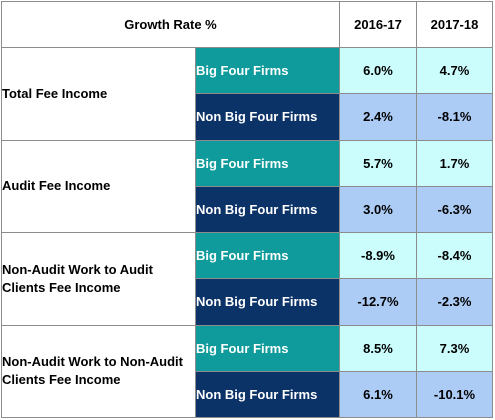  Describe the element at coordinates (454, 209) in the screenshot. I see `value-cell-2017-18: -6.3%` at that location.